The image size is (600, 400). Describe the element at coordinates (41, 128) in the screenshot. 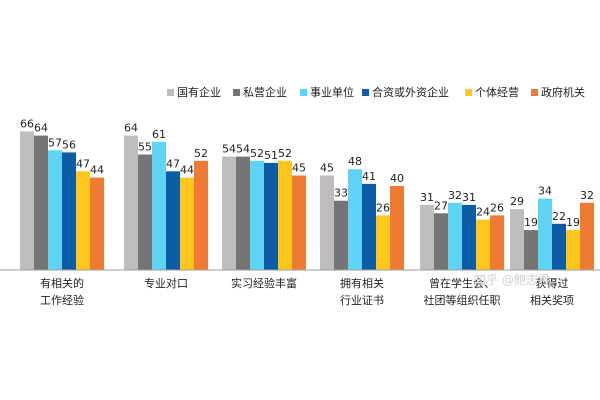

I see `value-label-c0-s1: 64` at that location.